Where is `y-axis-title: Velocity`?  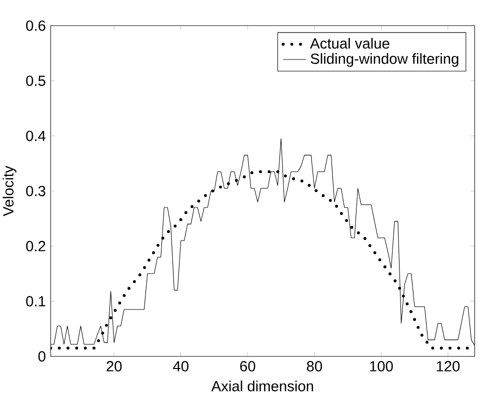
y-axis-title: Velocity is located at coordinates (9, 191).